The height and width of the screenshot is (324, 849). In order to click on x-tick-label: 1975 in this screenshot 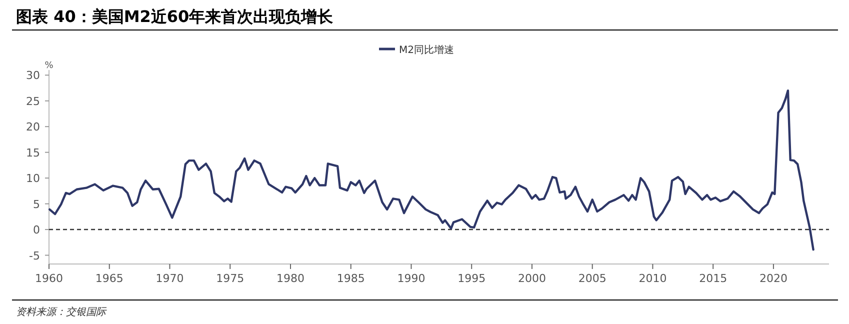, I will do `click(230, 278)`.